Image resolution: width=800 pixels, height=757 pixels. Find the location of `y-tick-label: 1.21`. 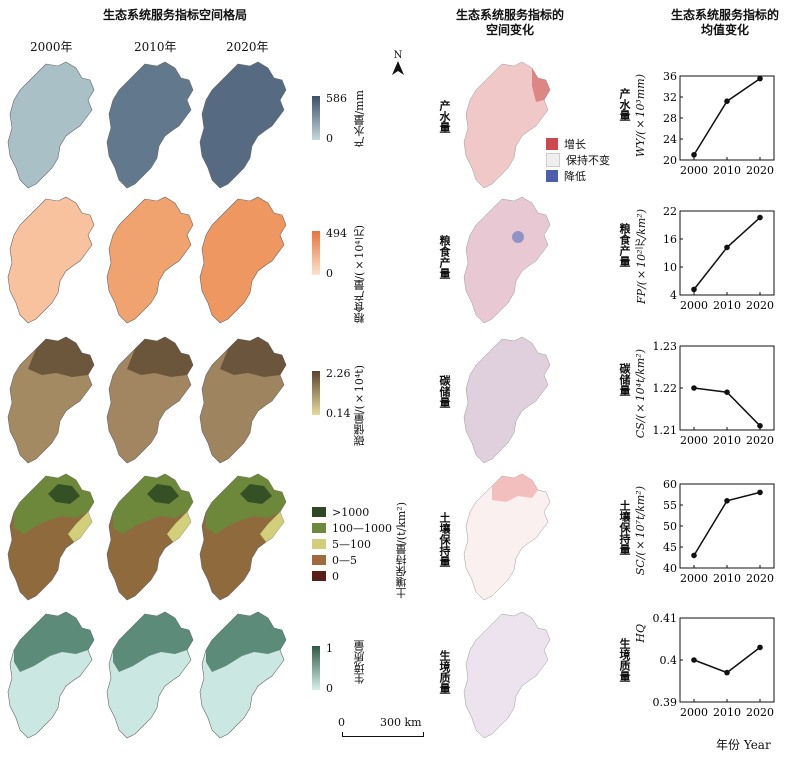

y-tick-label: 1.21 is located at coordinates (665, 430).